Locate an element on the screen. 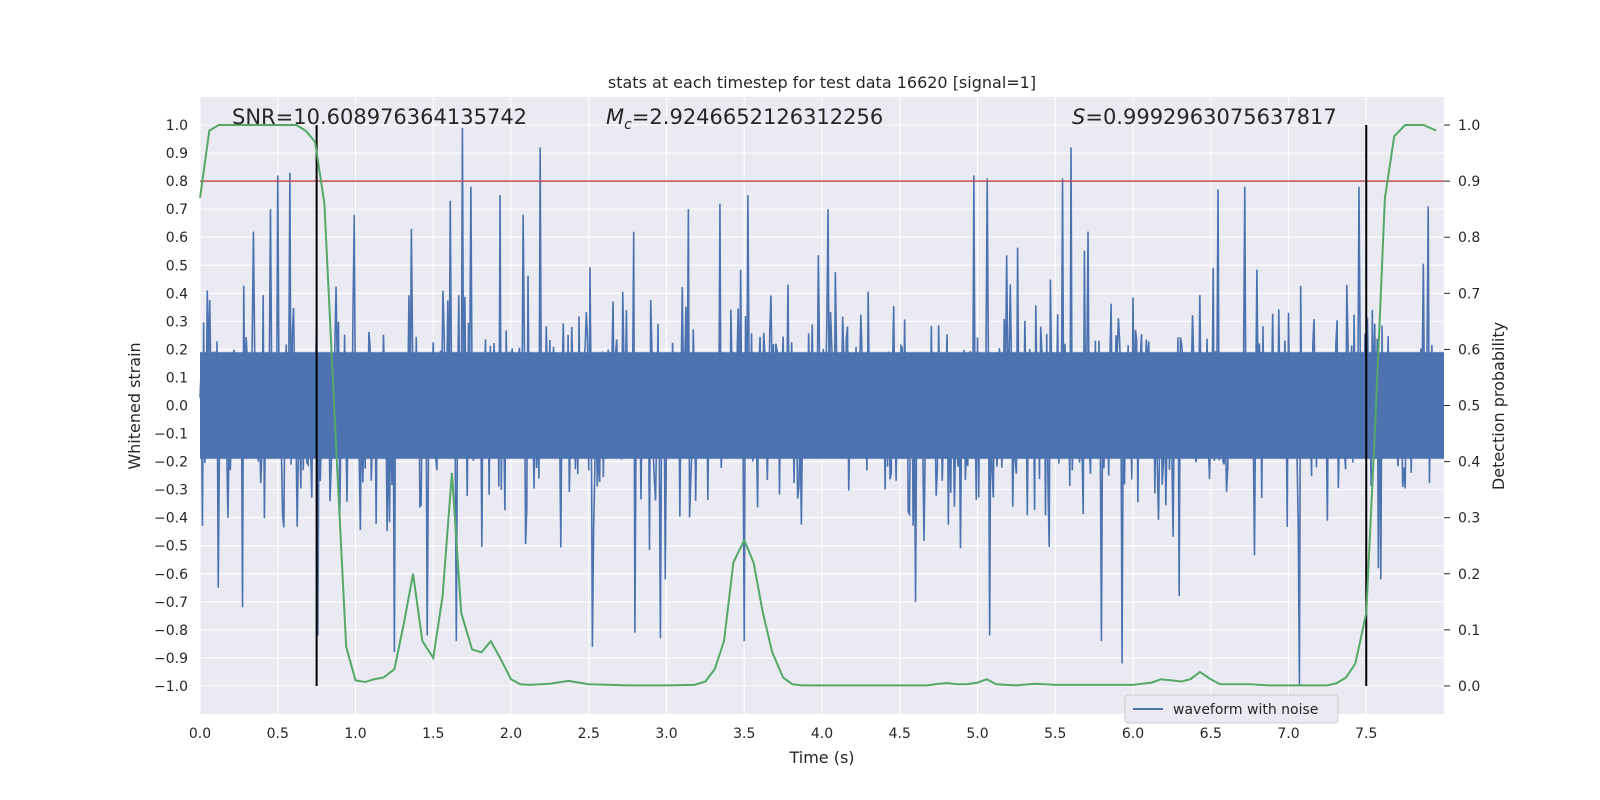 The width and height of the screenshot is (1600, 800). y-right-tick-label: 0.9 is located at coordinates (1469, 182).